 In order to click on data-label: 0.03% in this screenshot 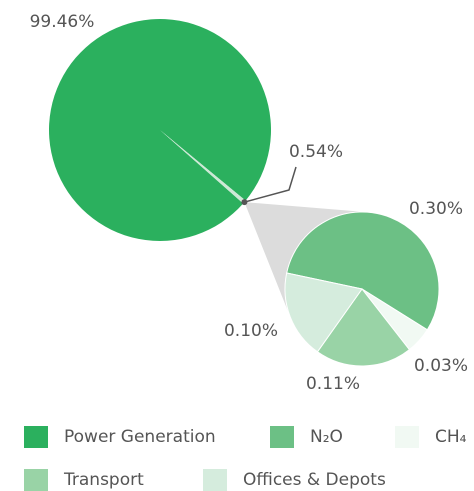, I will do `click(441, 366)`.